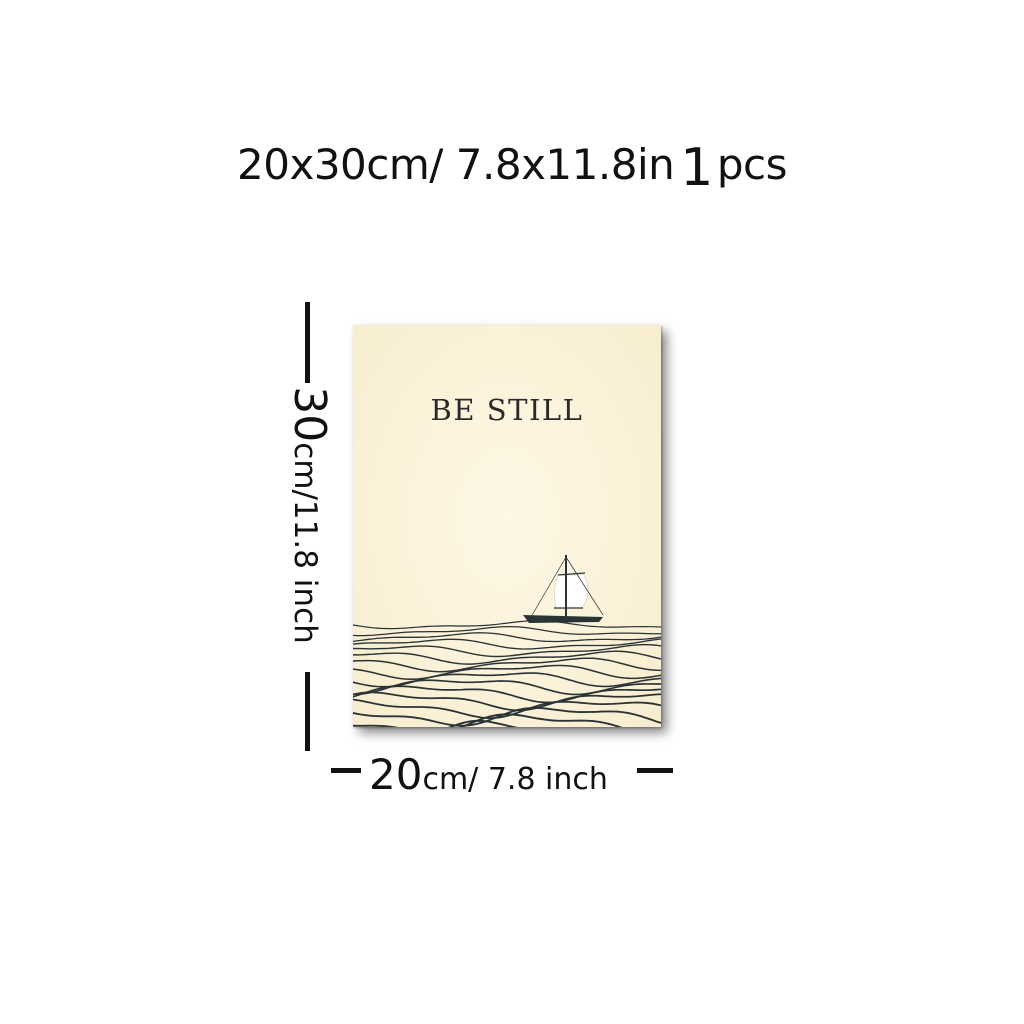  What do you see at coordinates (307, 342) in the screenshot?
I see `height-marker-top` at bounding box center [307, 342].